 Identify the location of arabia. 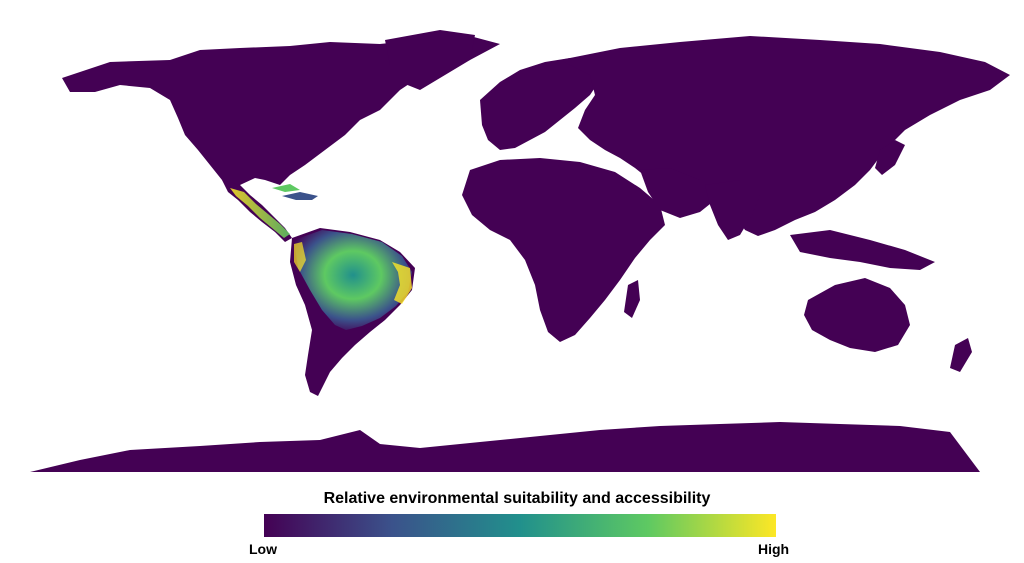
(677, 193).